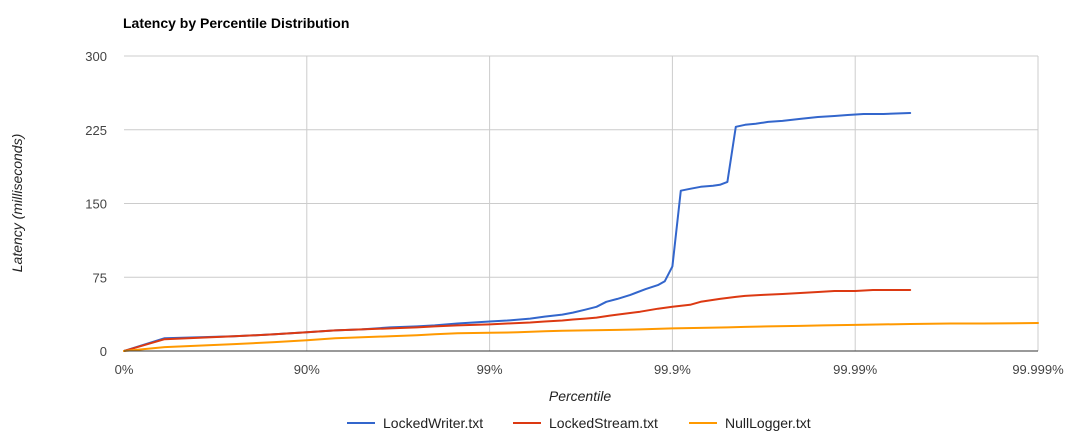 The width and height of the screenshot is (1077, 441). I want to click on series-line-nulllogger-txt, so click(581, 337).